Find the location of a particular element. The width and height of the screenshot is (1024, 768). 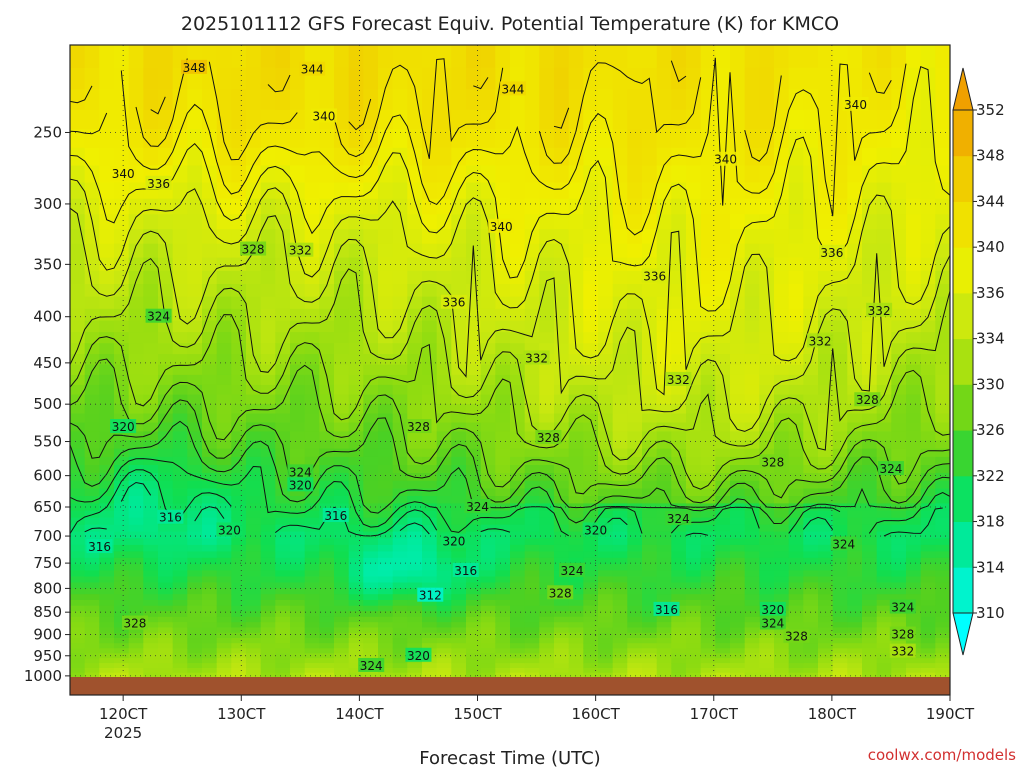

contour-label: 340 is located at coordinates (324, 116).